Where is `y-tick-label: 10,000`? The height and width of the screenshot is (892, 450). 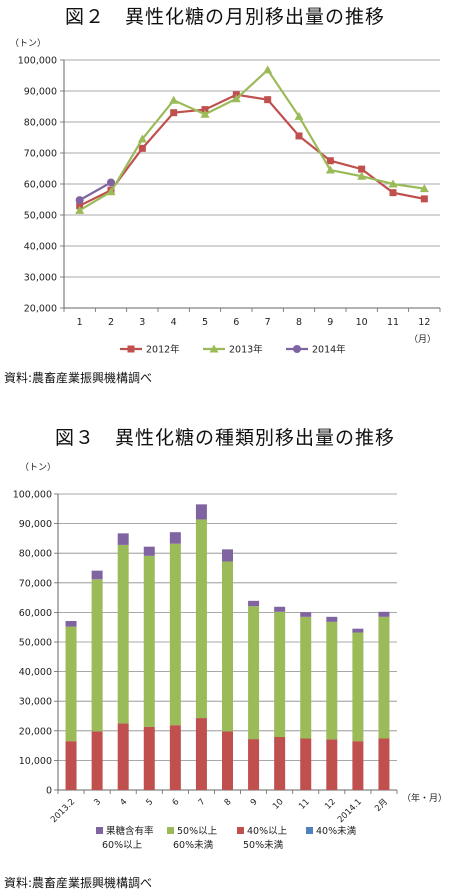
y-tick-label: 10,000 is located at coordinates (35, 761).